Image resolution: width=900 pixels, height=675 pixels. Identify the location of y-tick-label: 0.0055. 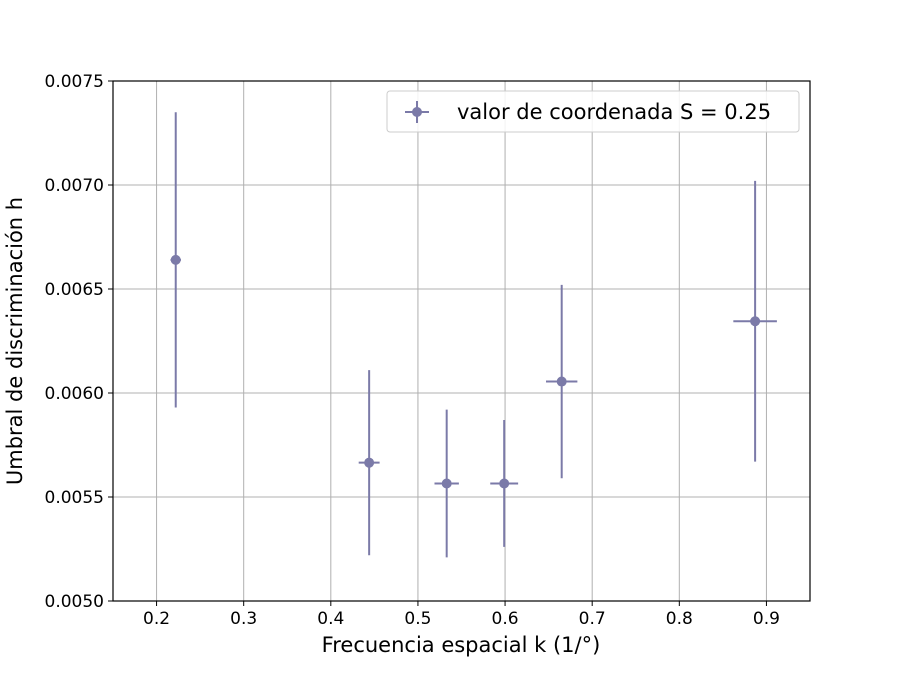
(74, 498).